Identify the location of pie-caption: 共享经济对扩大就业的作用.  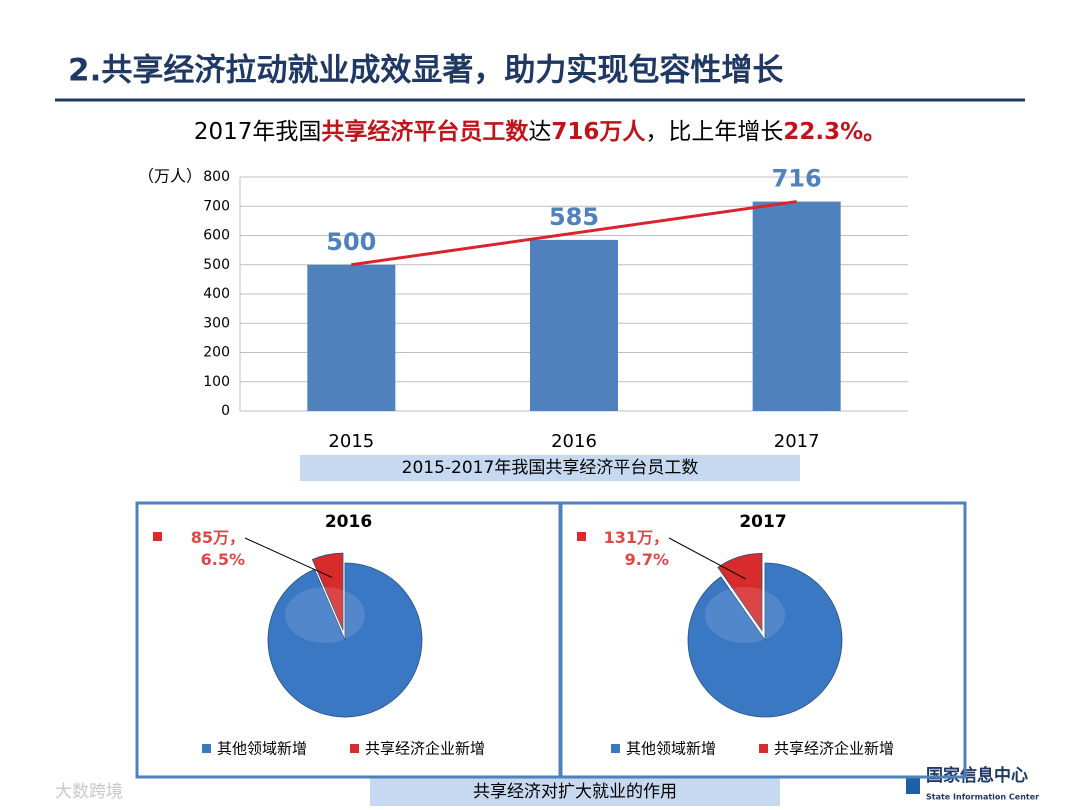
(575, 792).